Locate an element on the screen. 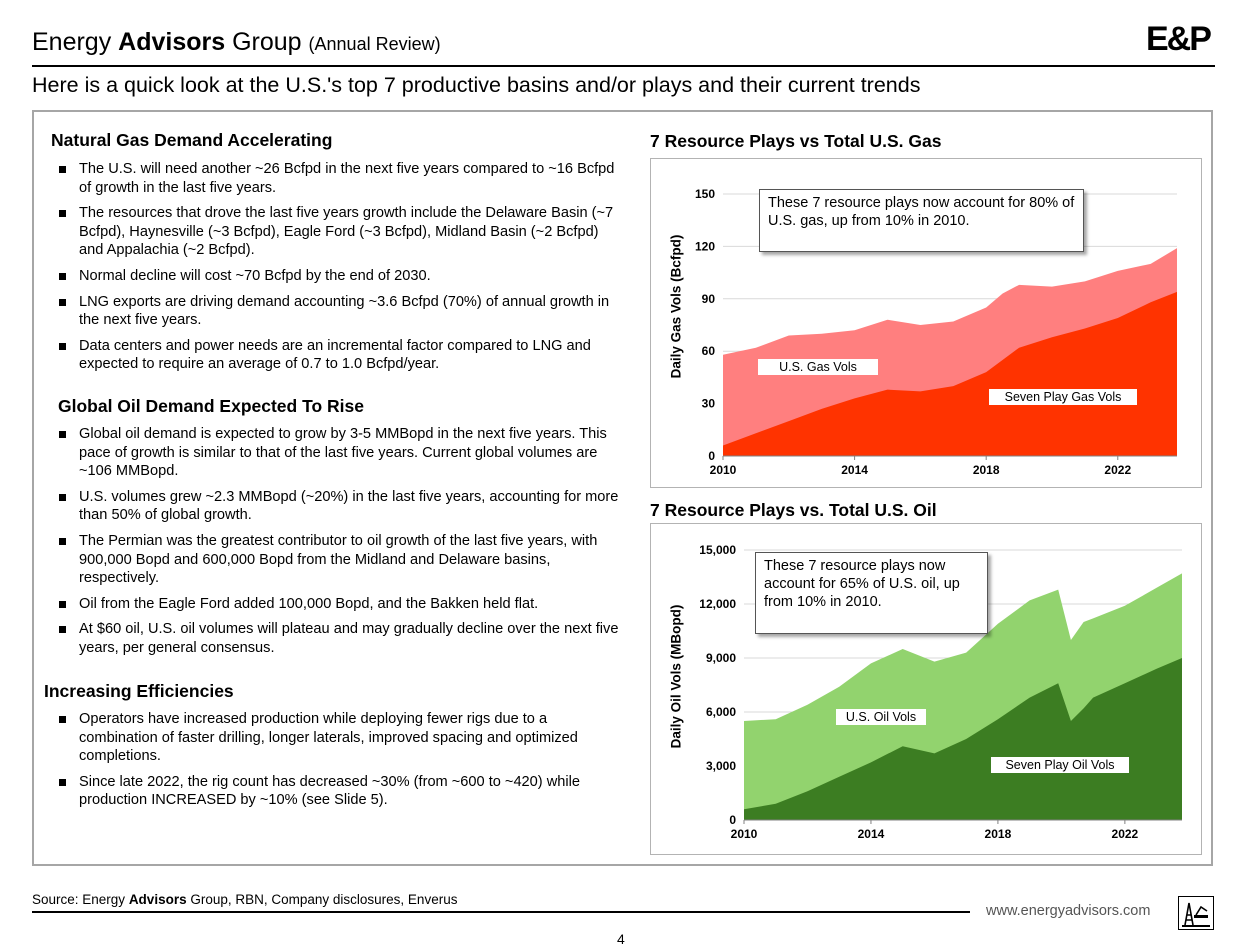 The width and height of the screenshot is (1249, 948). gas-y-tick-label: 150 is located at coordinates (705, 194).